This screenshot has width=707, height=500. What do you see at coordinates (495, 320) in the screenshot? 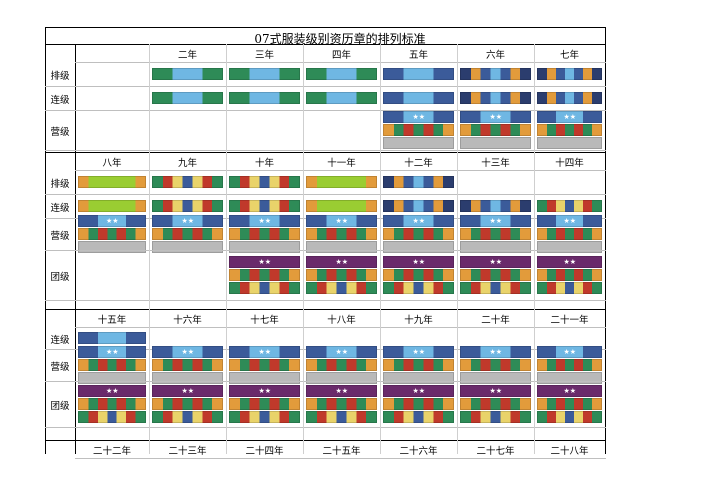
I see `year-header: 二十年` at bounding box center [495, 320].